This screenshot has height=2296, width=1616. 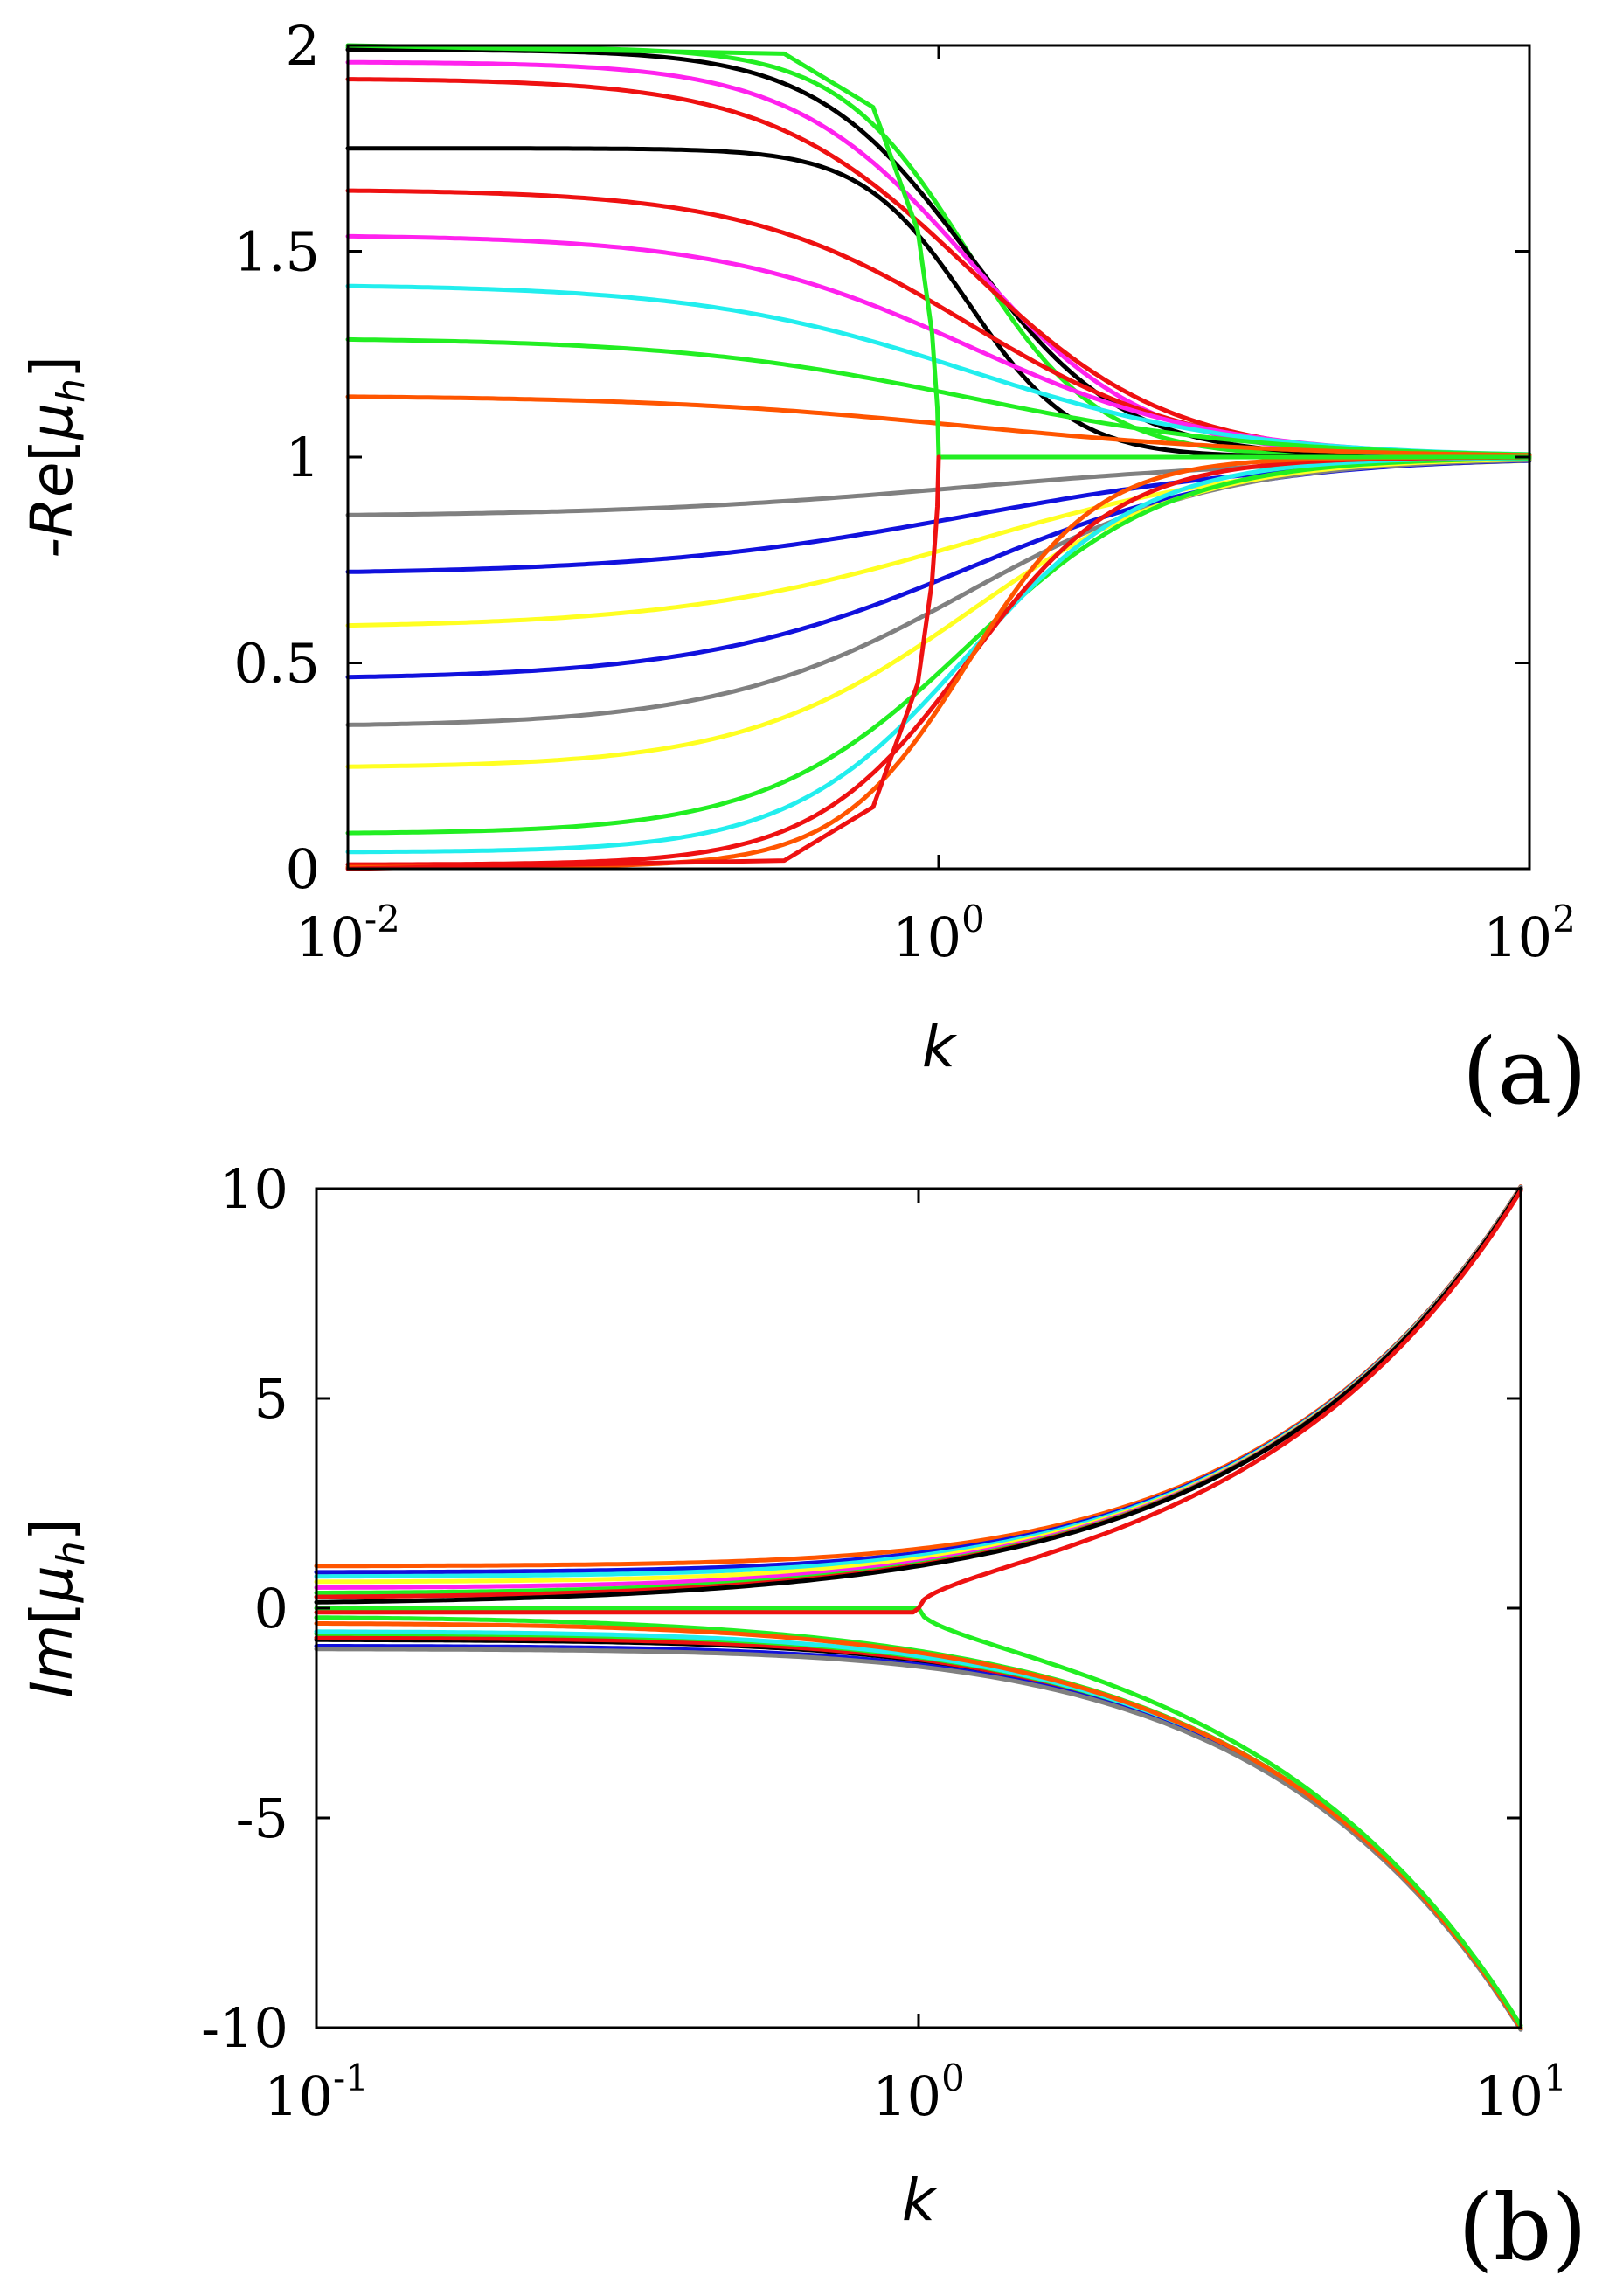 I want to click on series-line-orange-level, so click(x=918, y=1825).